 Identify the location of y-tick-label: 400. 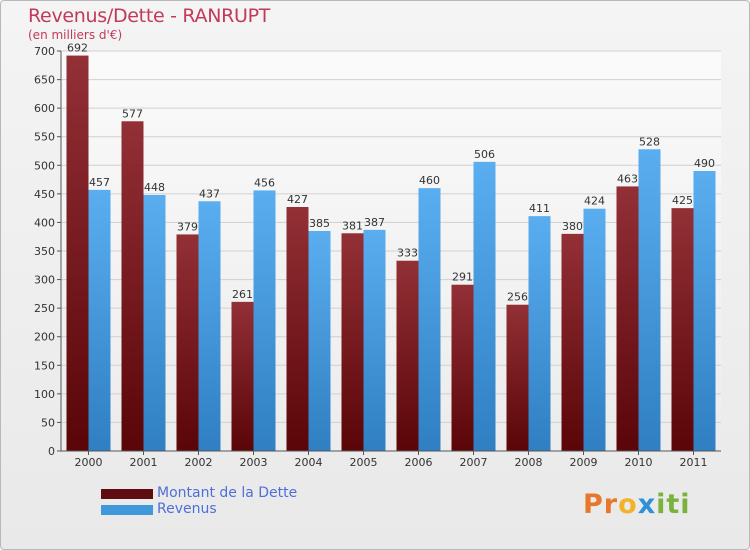
(44, 222).